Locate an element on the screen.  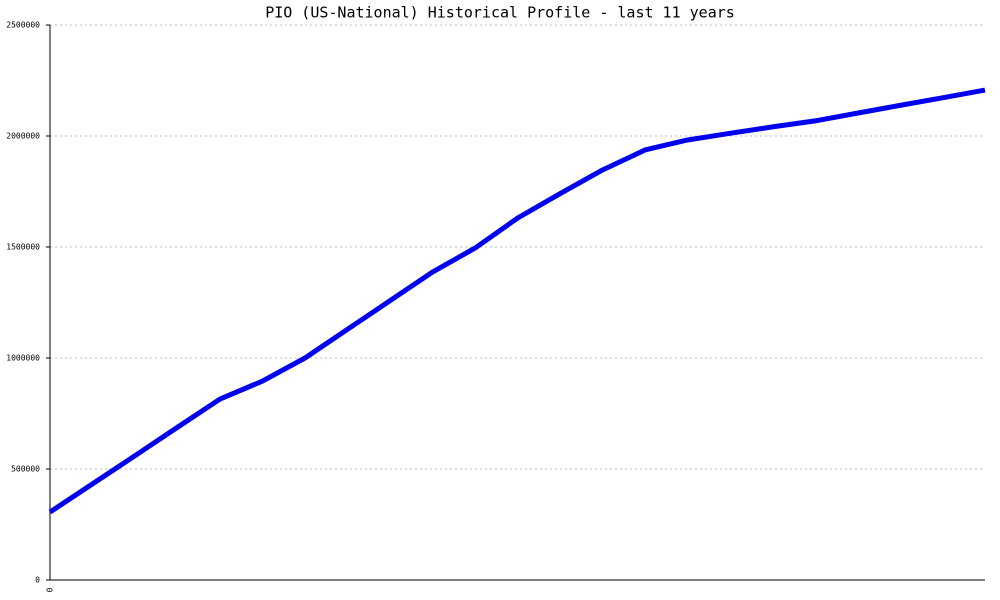
y-tick-label: 2500000 is located at coordinates (23, 25).